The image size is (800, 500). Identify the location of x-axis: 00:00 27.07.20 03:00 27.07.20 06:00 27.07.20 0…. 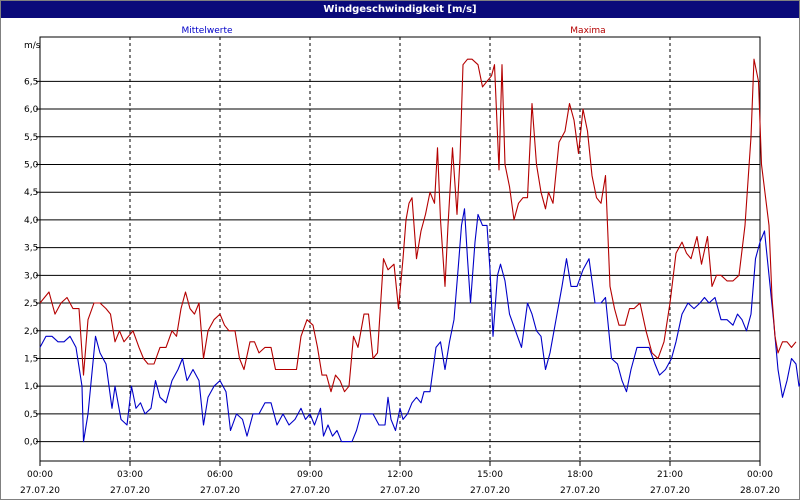
(400, 478).